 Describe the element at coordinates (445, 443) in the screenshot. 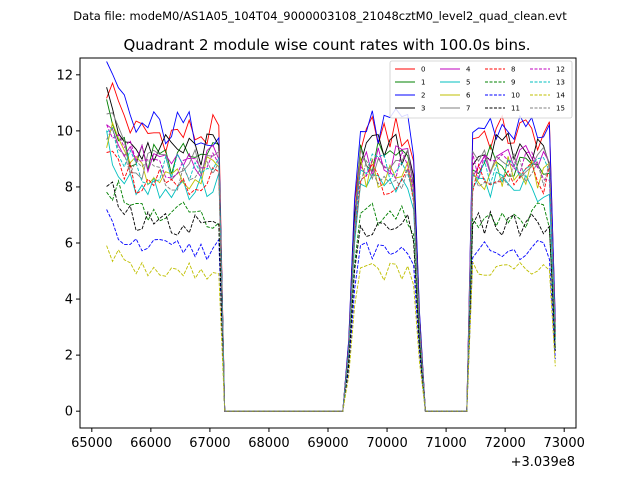

I see `x-tick-label: 71000` at that location.